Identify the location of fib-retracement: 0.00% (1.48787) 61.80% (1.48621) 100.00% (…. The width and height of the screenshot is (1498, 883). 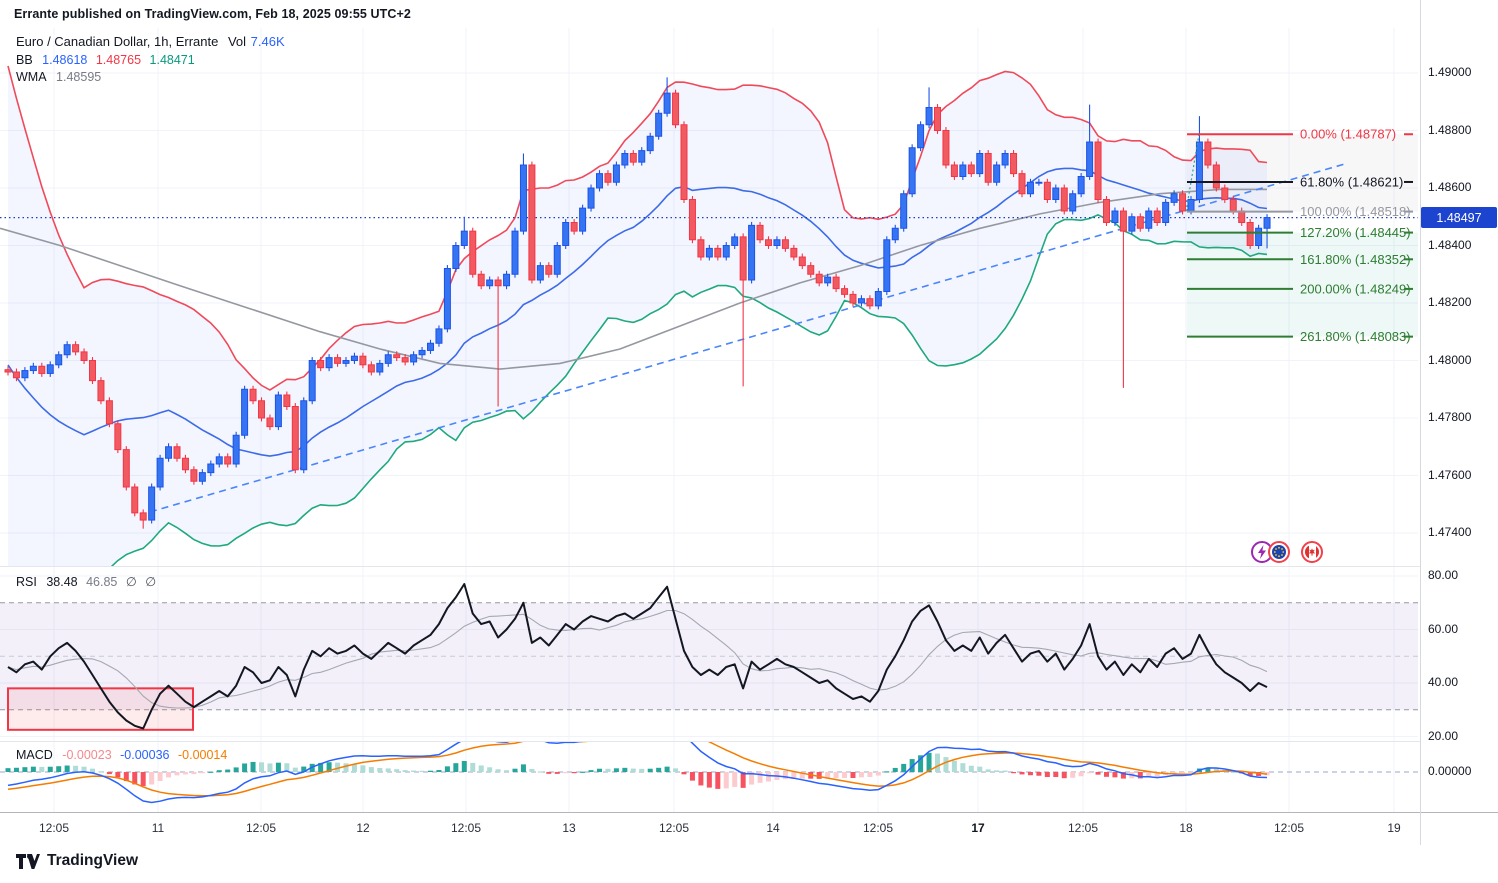
(1300, 235).